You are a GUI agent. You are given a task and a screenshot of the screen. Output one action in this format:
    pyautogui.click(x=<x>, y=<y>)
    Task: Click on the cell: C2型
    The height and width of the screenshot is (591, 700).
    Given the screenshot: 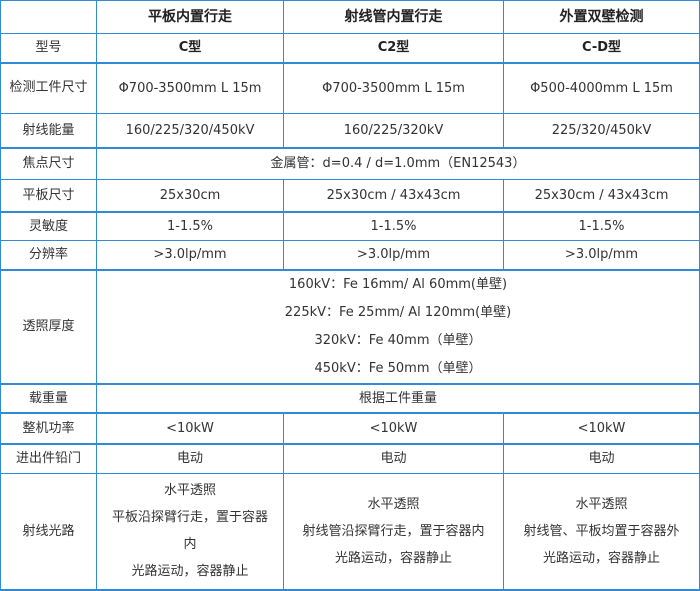 What is the action you would take?
    pyautogui.click(x=393, y=48)
    